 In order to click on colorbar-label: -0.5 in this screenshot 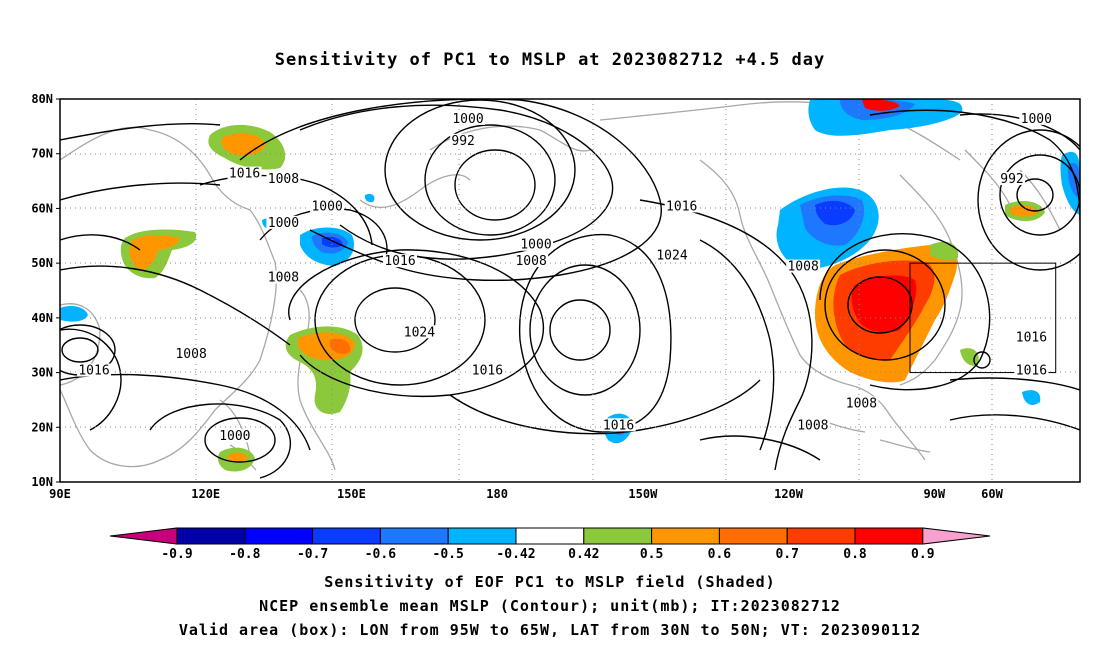, I will do `click(448, 554)`.